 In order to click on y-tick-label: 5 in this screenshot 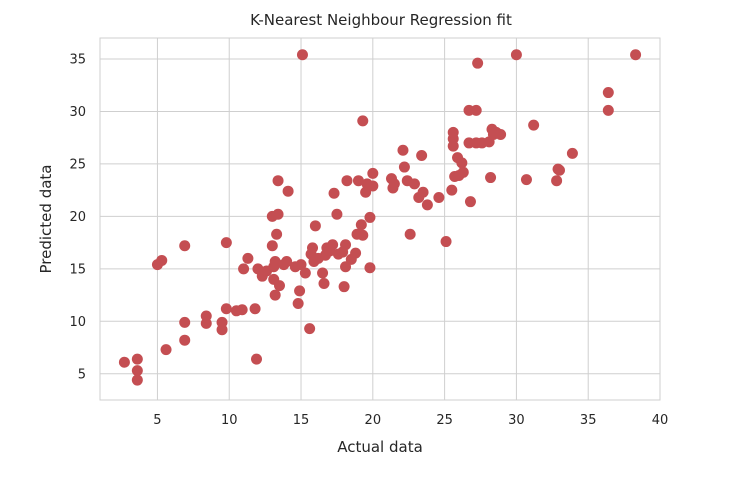, I will do `click(82, 374)`.